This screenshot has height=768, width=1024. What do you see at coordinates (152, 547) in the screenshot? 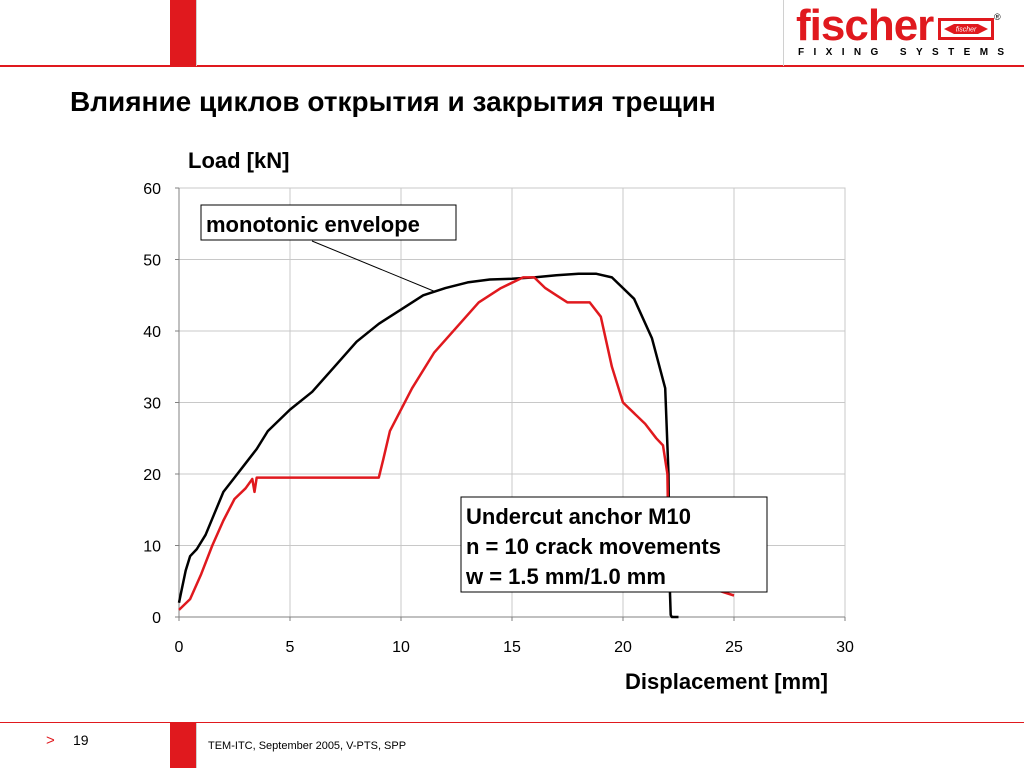
I see `y-tick-label: 10` at bounding box center [152, 547].